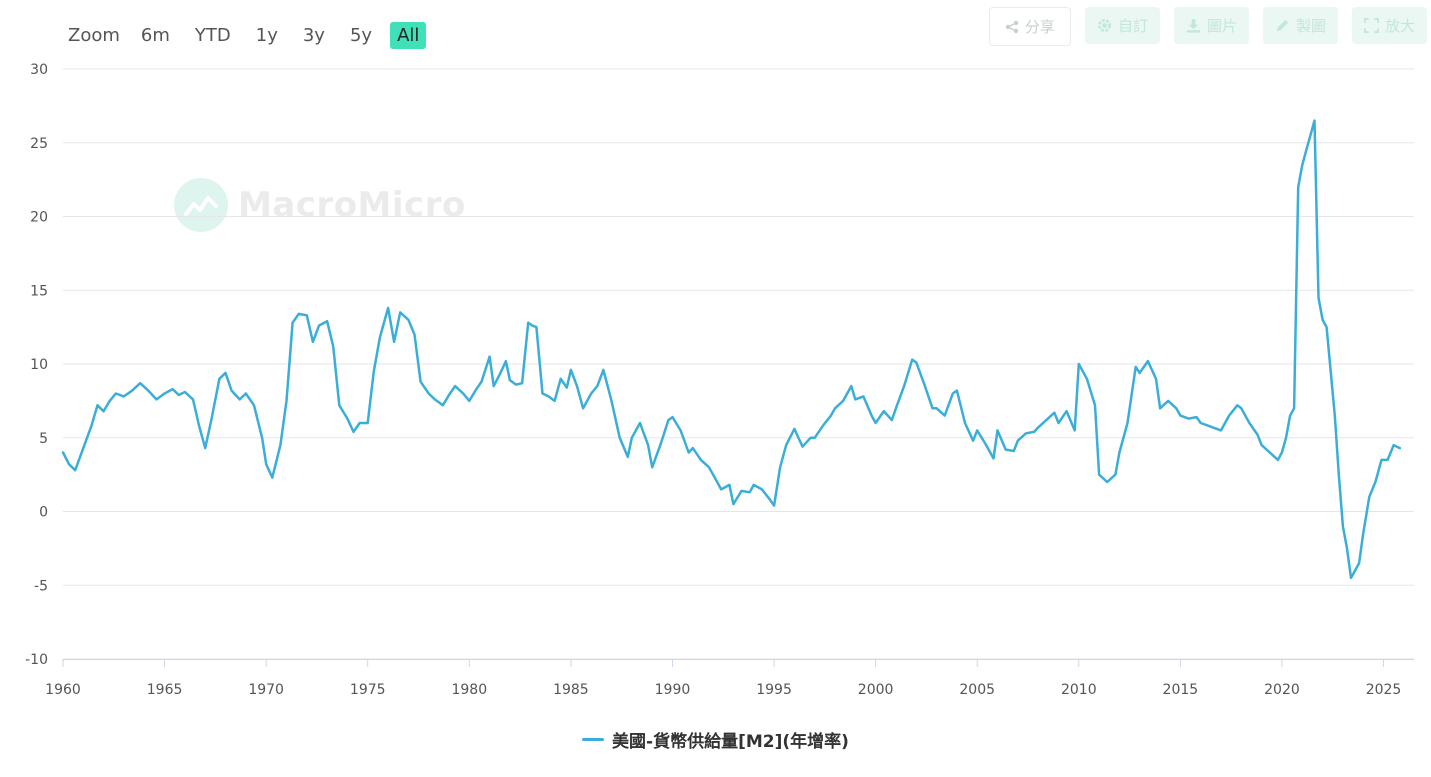  What do you see at coordinates (39, 144) in the screenshot?
I see `y-tick-label: 25` at bounding box center [39, 144].